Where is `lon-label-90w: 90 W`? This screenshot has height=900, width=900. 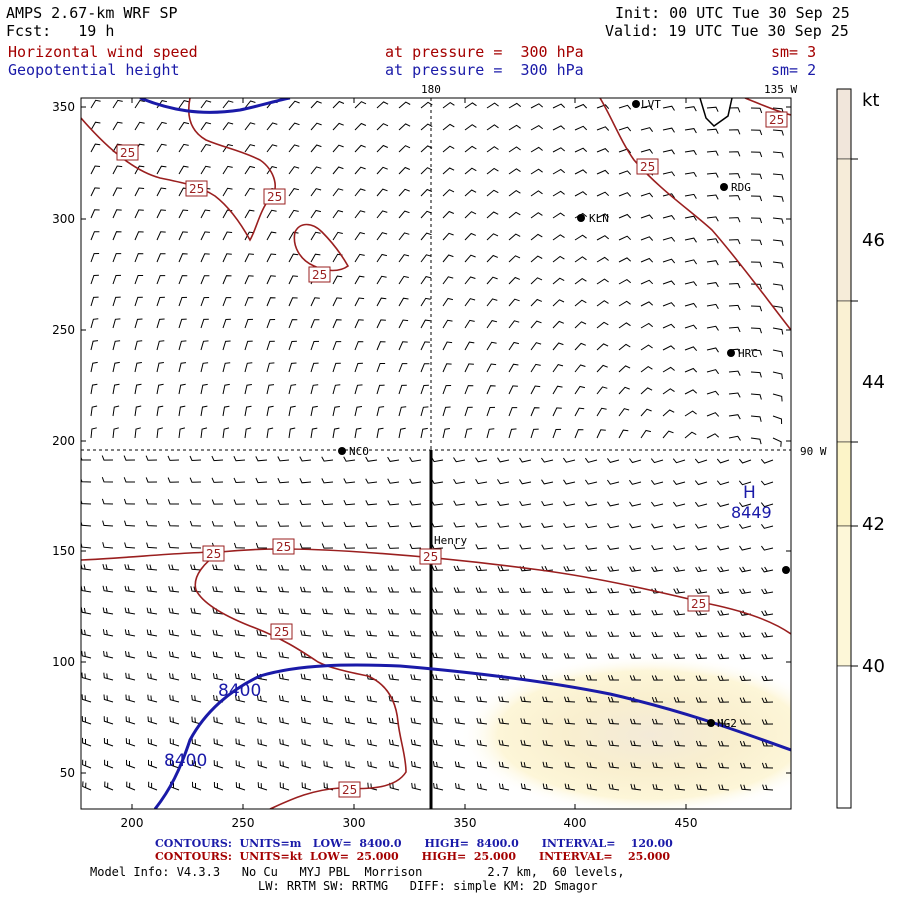
lon-label-90w: 90 W is located at coordinates (813, 451).